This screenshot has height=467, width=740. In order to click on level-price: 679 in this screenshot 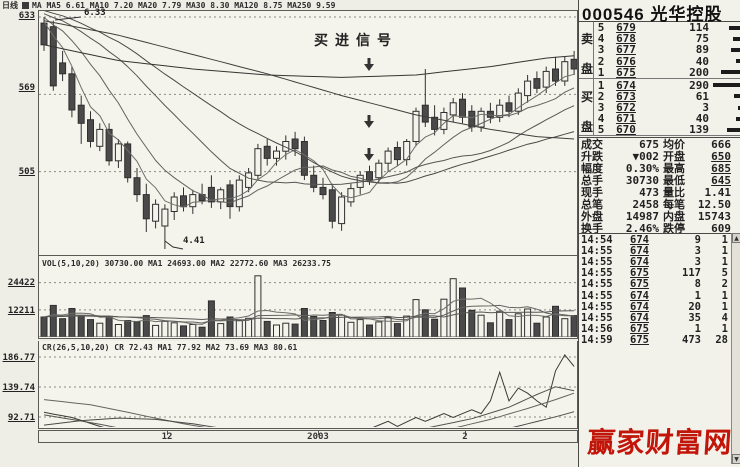, I will do `click(626, 28)`.